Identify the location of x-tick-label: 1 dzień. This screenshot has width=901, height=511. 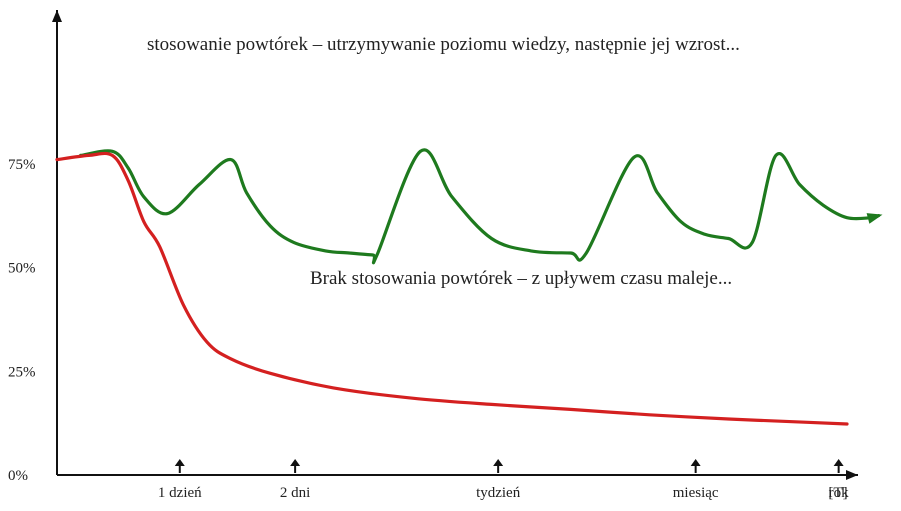
(180, 493).